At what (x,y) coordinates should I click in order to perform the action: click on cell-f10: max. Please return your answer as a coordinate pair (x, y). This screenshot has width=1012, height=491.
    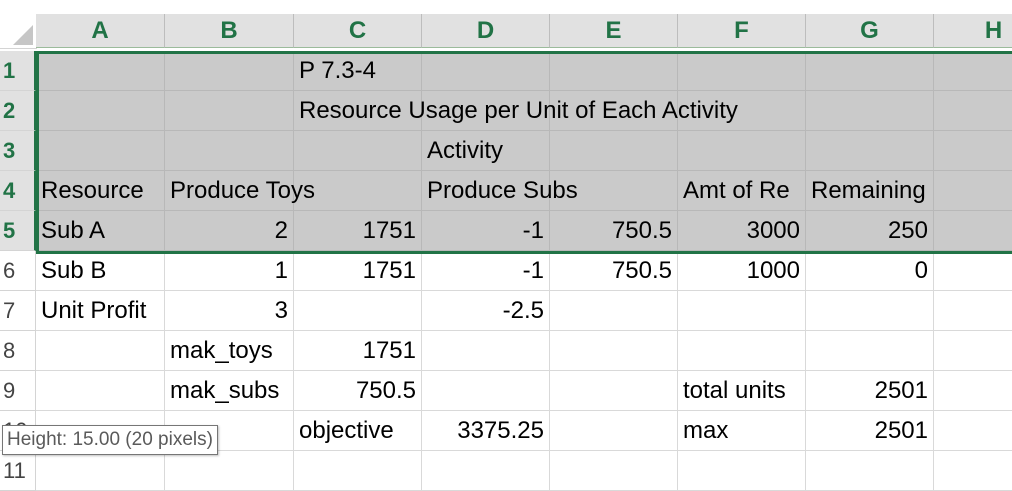
    Looking at the image, I should click on (742, 431).